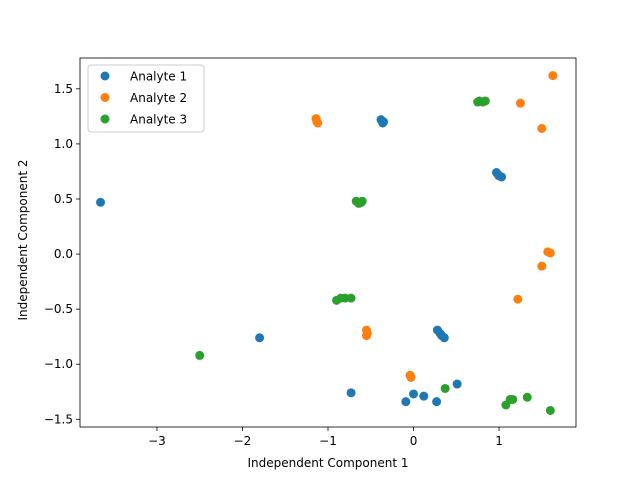 The width and height of the screenshot is (640, 480). Describe the element at coordinates (58, 364) in the screenshot. I see `y-tick-label: −1.0` at that location.